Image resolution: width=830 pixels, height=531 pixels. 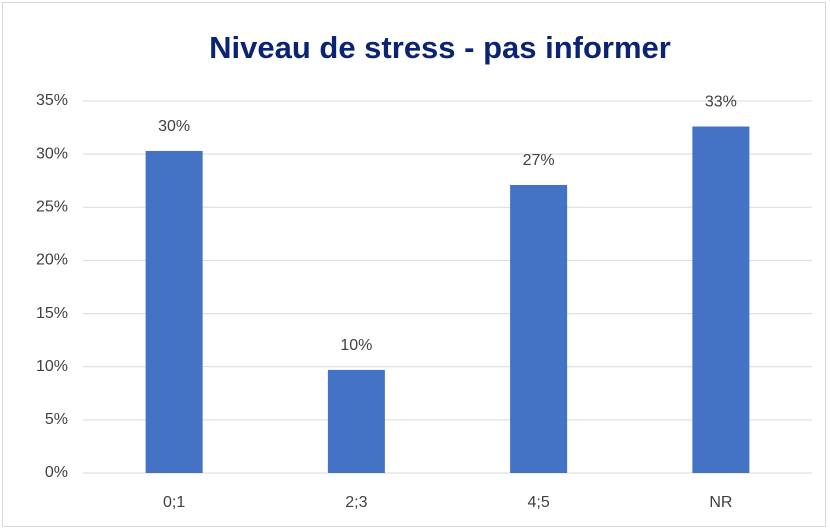 I want to click on x-tick-label: 2;3, so click(x=356, y=502).